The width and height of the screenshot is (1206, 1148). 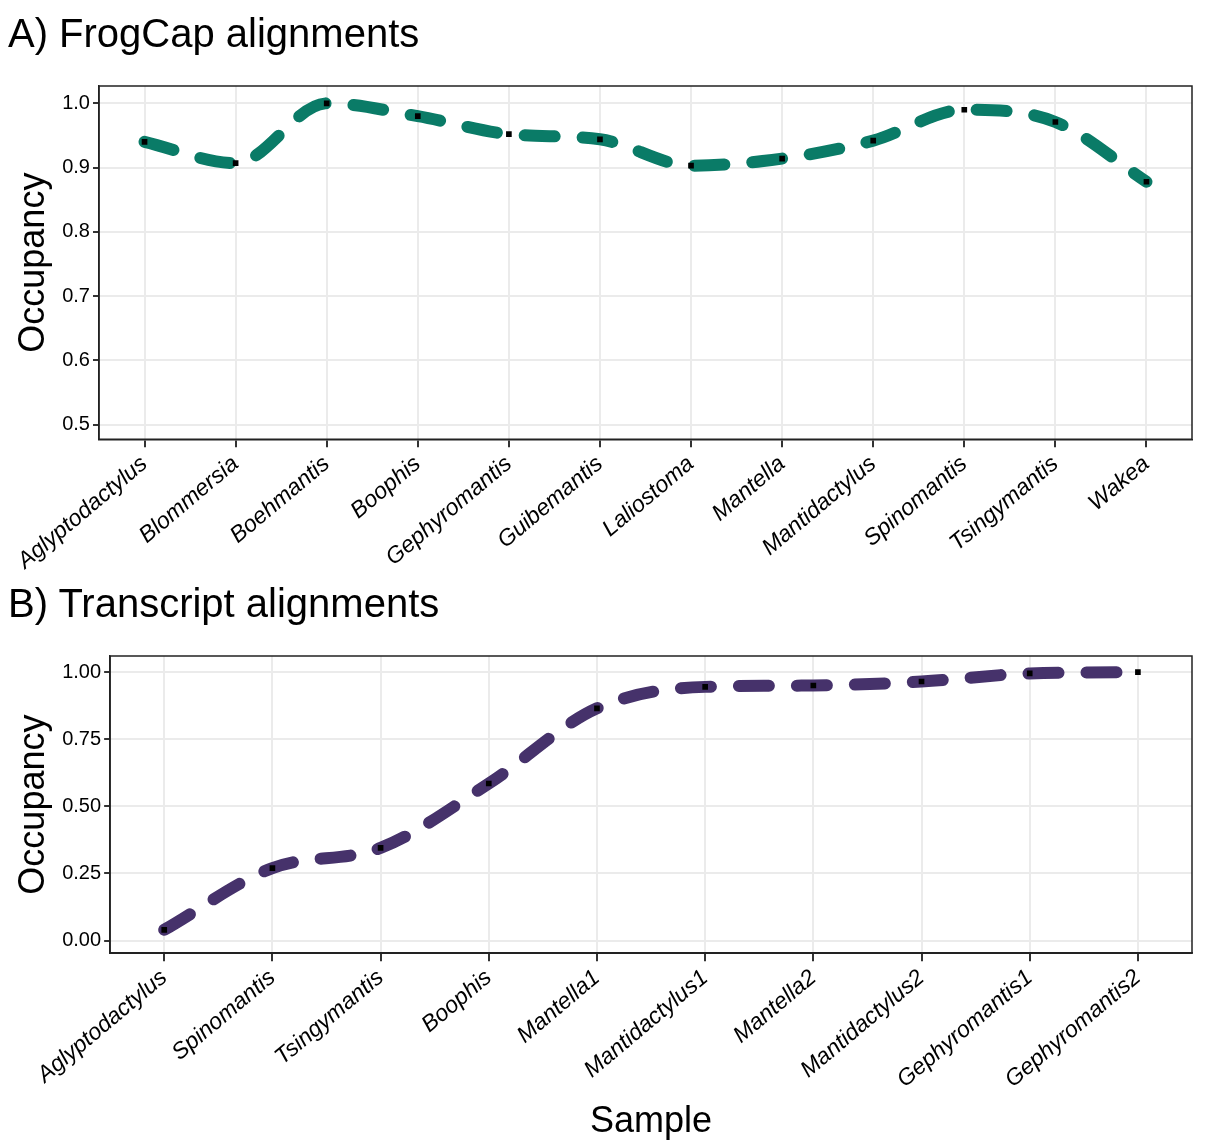 I want to click on y-tick-label: 0.00, so click(x=82, y=939).